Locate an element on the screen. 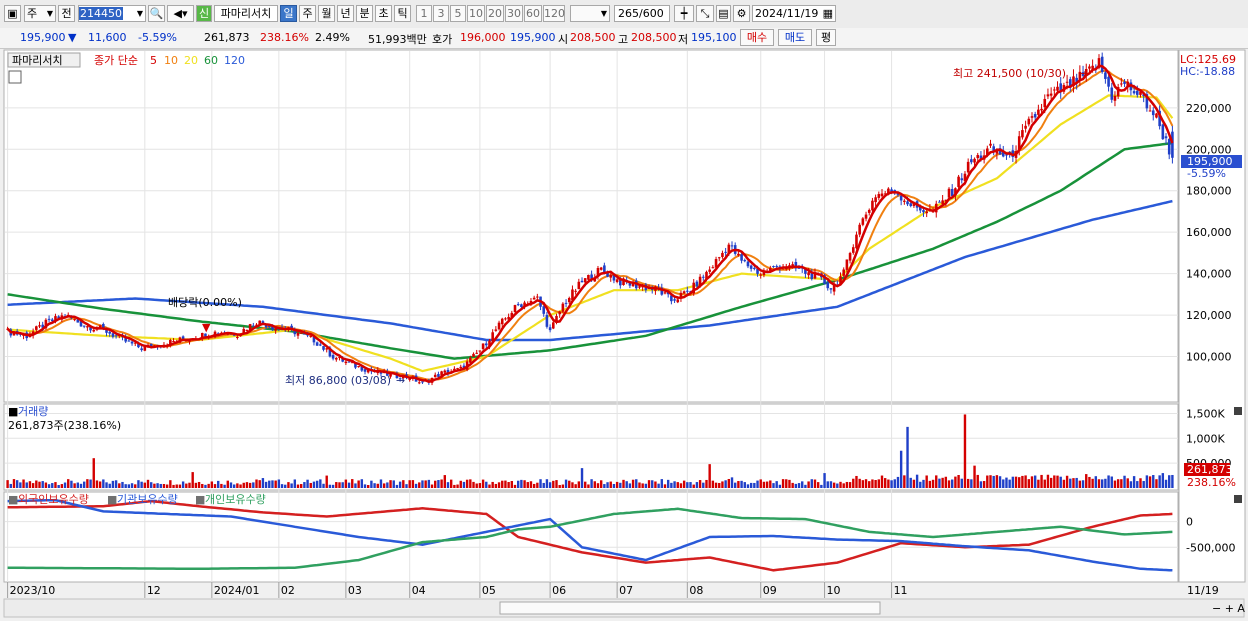 The image size is (1248, 621). count-input: 265/600 is located at coordinates (642, 13).